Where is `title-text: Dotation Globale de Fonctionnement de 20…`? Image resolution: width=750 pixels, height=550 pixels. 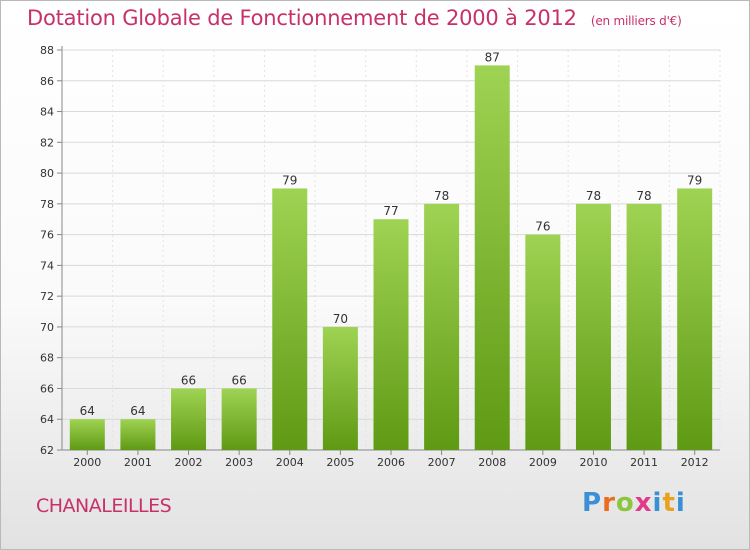
title-text: Dotation Globale de Fonctionnement de 20… is located at coordinates (302, 18).